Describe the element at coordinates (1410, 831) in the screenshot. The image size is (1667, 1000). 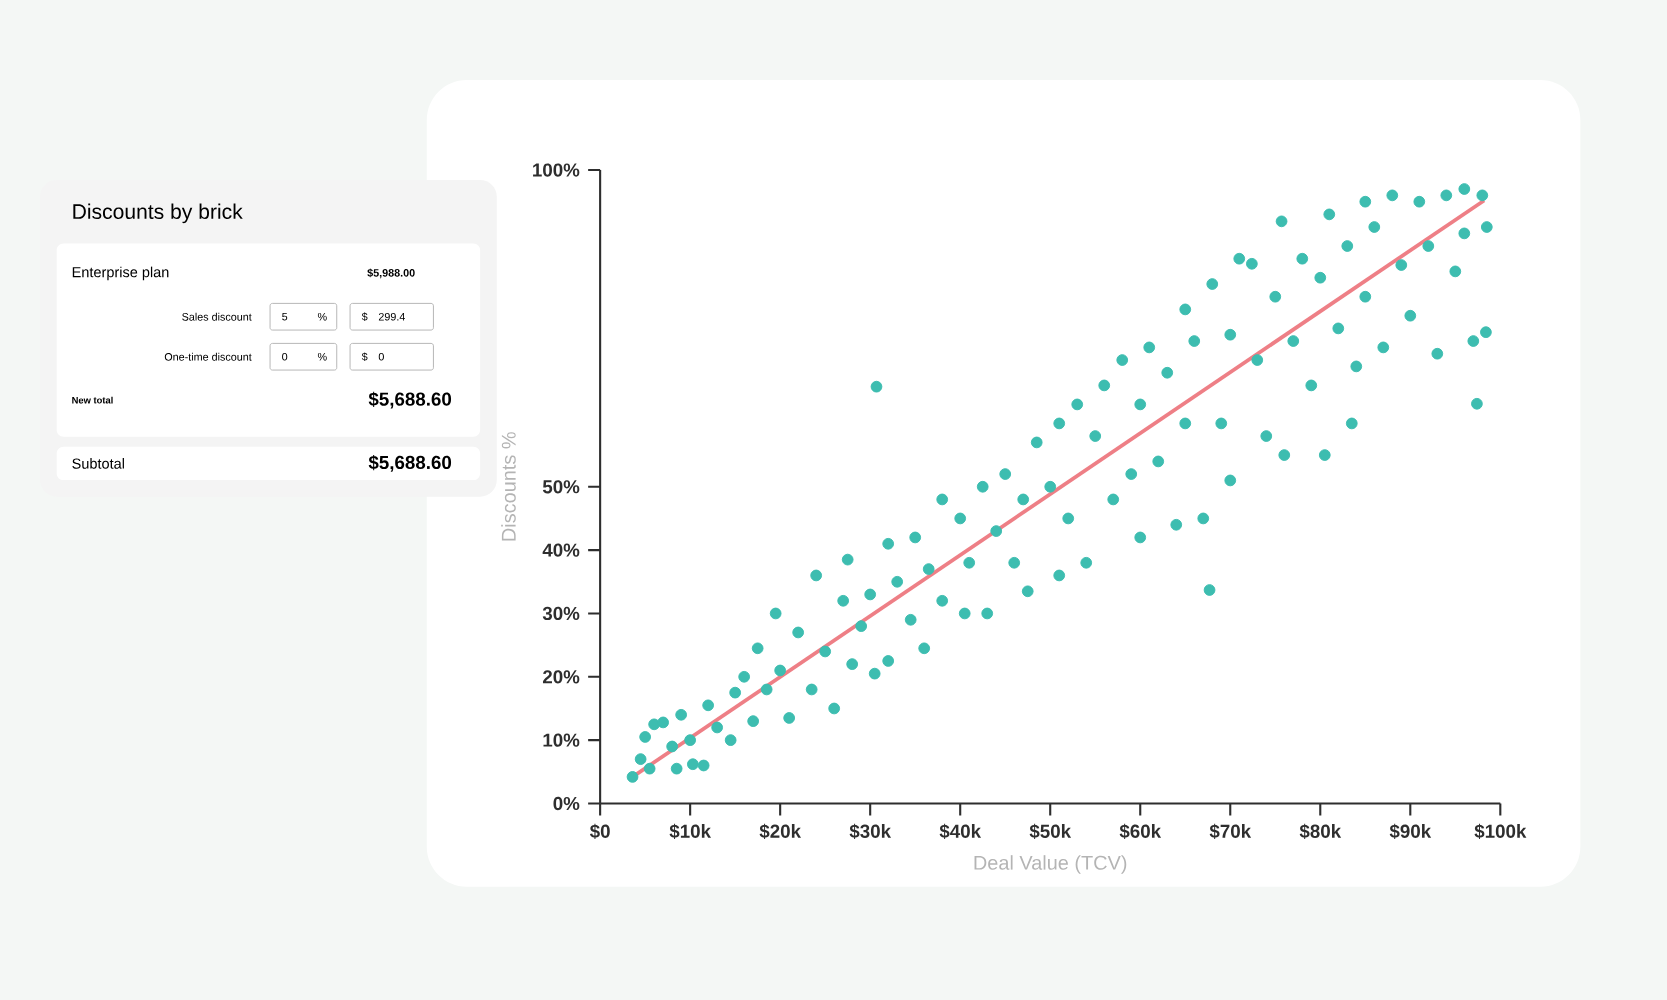
I see `x-tick-label: $90k` at that location.